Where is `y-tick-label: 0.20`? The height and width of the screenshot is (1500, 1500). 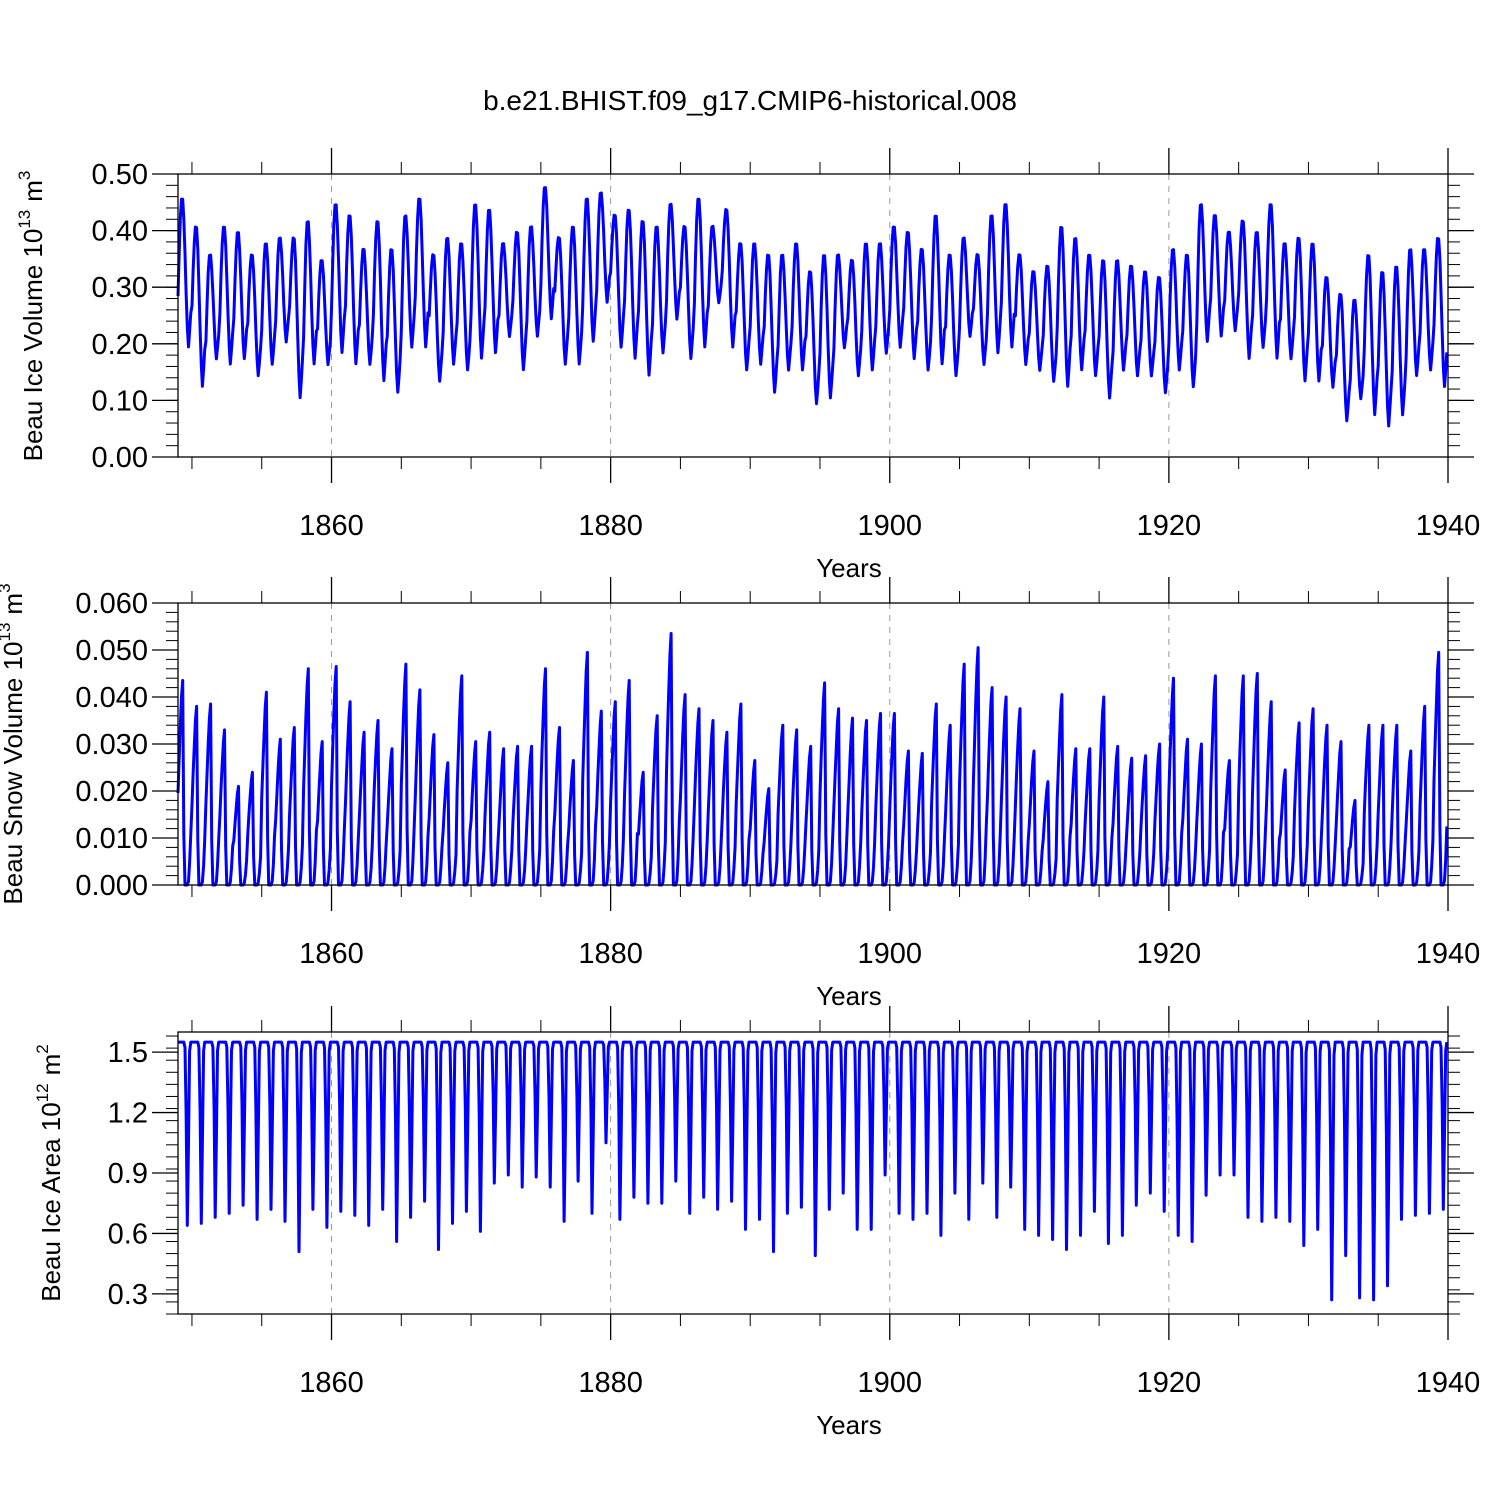
y-tick-label: 0.20 is located at coordinates (120, 345).